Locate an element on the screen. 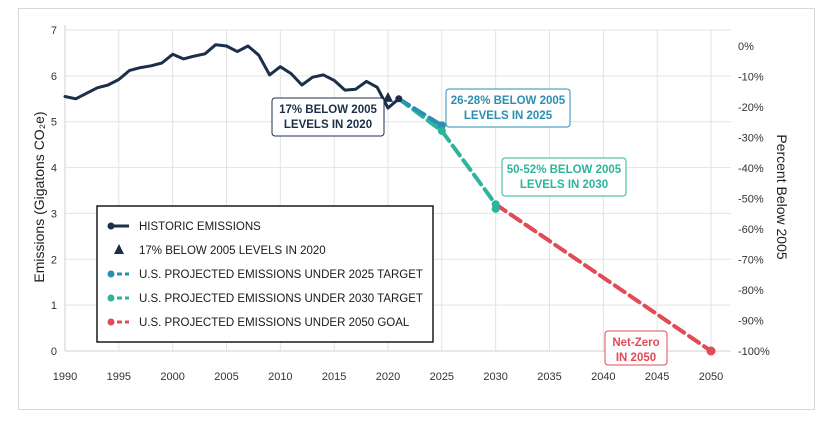  annotation-box-a2020 is located at coordinates (328, 117).